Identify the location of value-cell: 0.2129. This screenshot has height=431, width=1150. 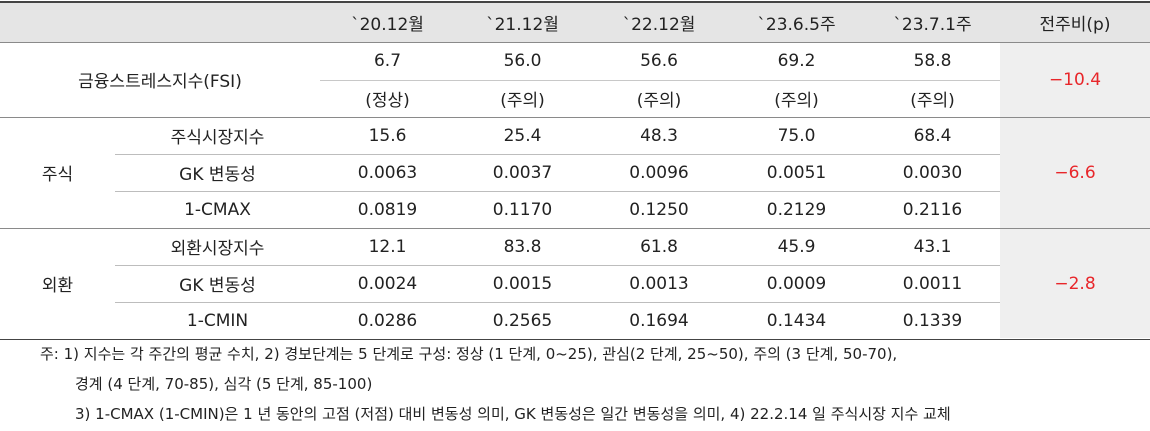
(796, 209).